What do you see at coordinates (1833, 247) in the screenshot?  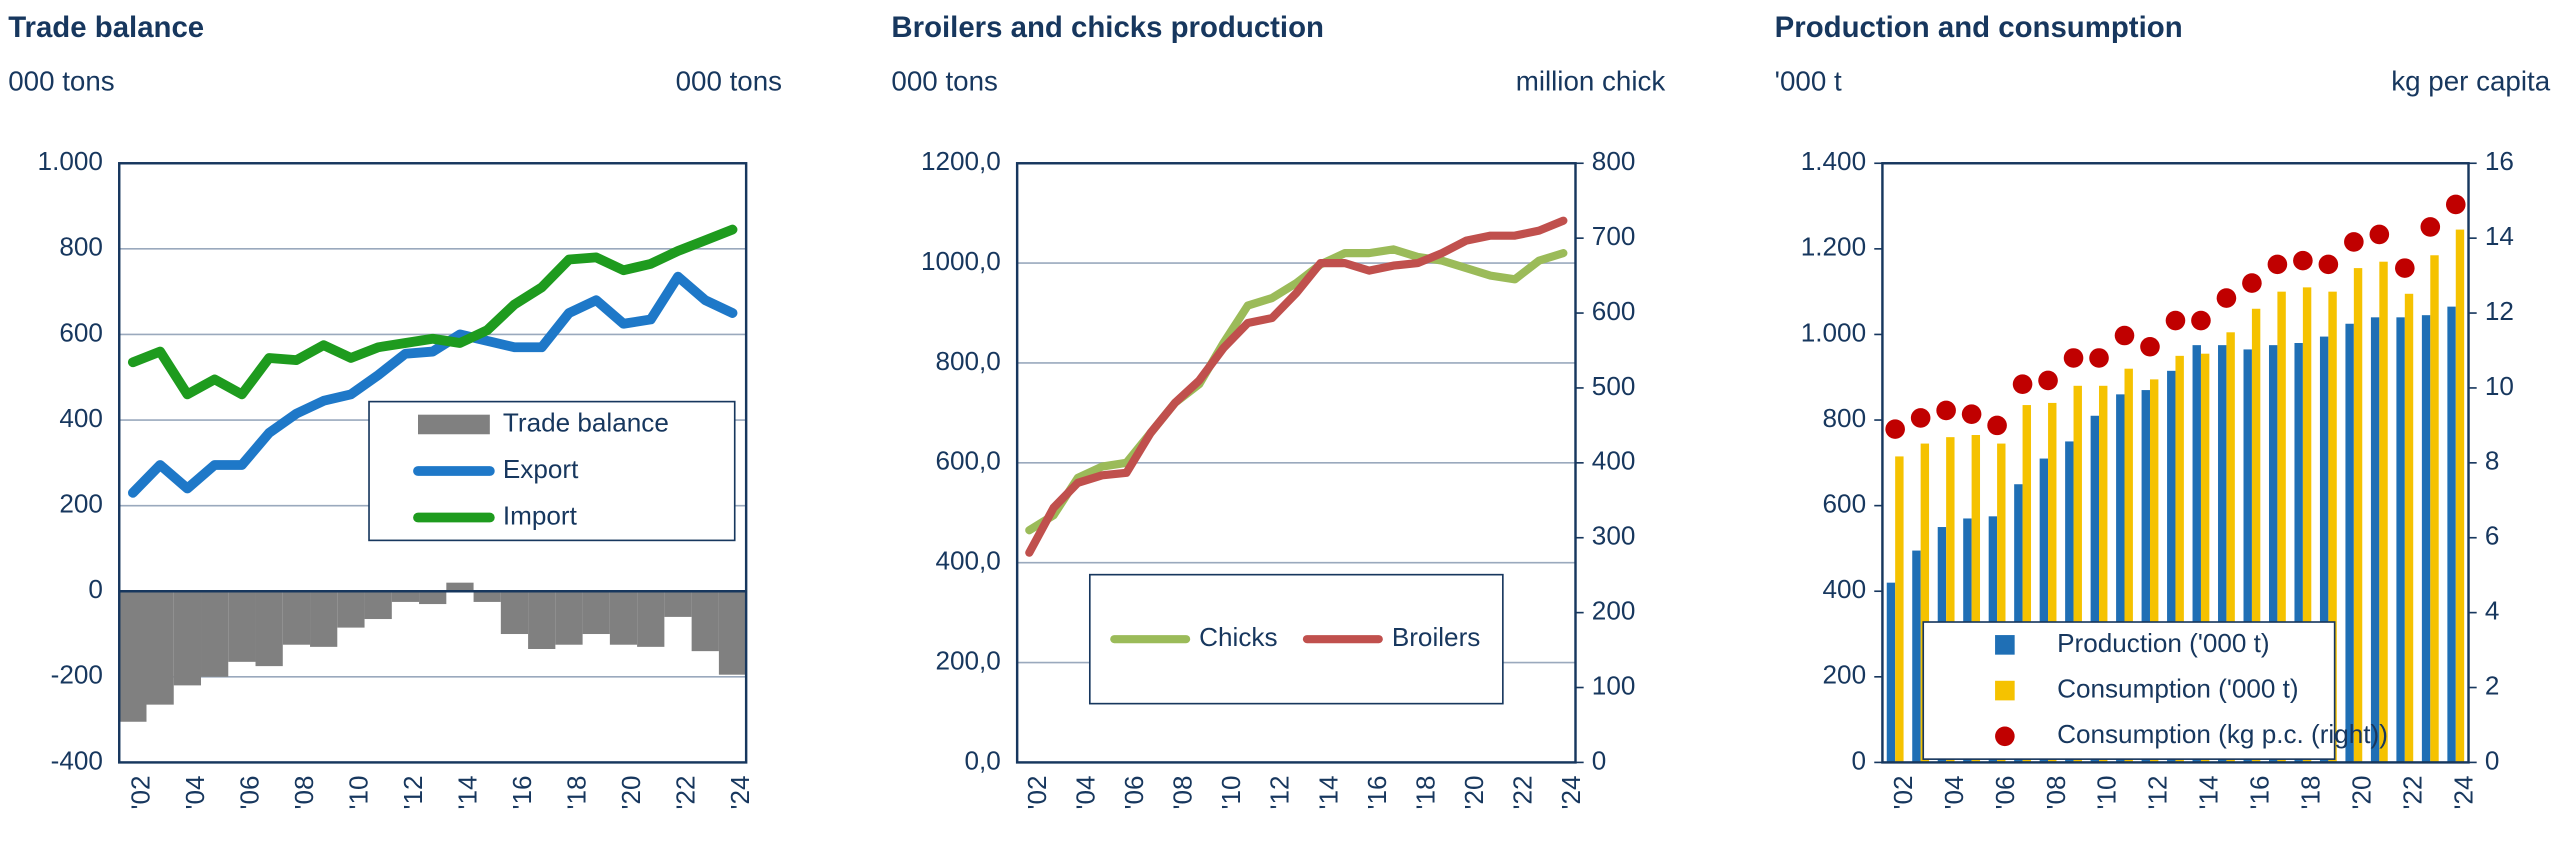 I see `y-tick-label: 1.200` at bounding box center [1833, 247].